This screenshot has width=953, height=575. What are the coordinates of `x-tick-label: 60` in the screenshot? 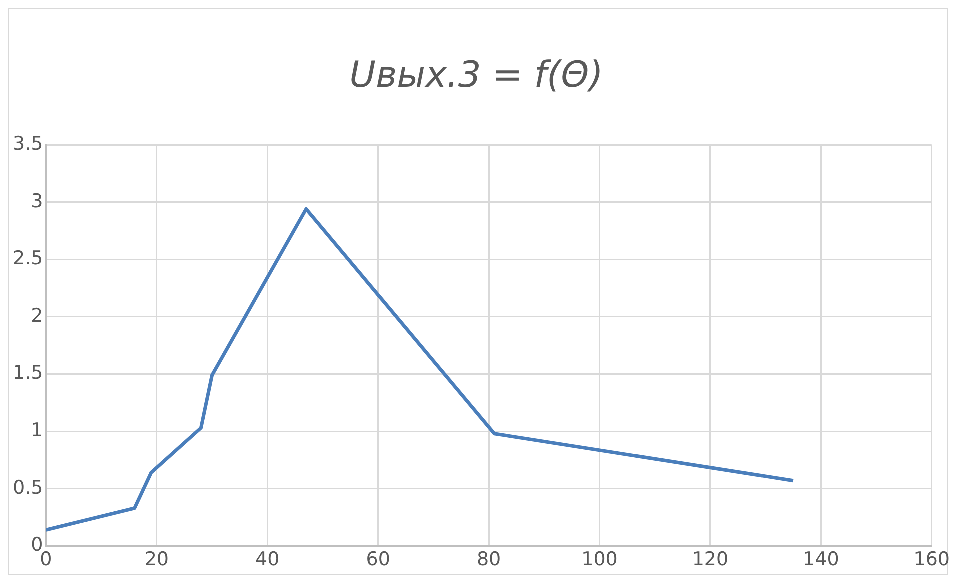 It's located at (378, 559).